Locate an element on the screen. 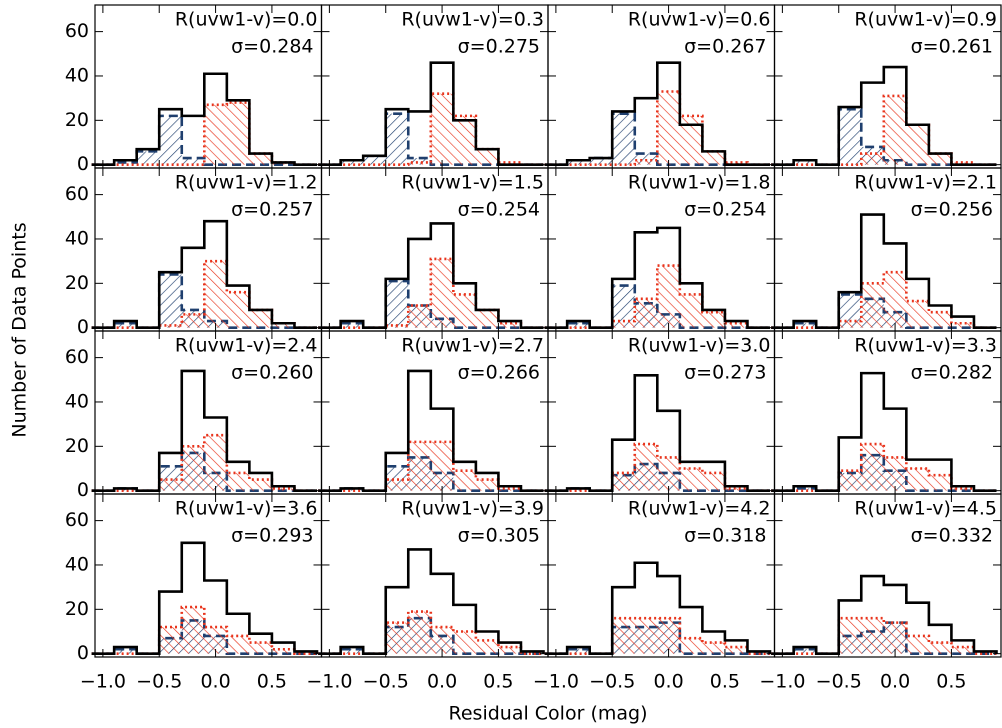 This screenshot has height=728, width=1002. panel-subtitle: σ=0.260 is located at coordinates (272, 373).